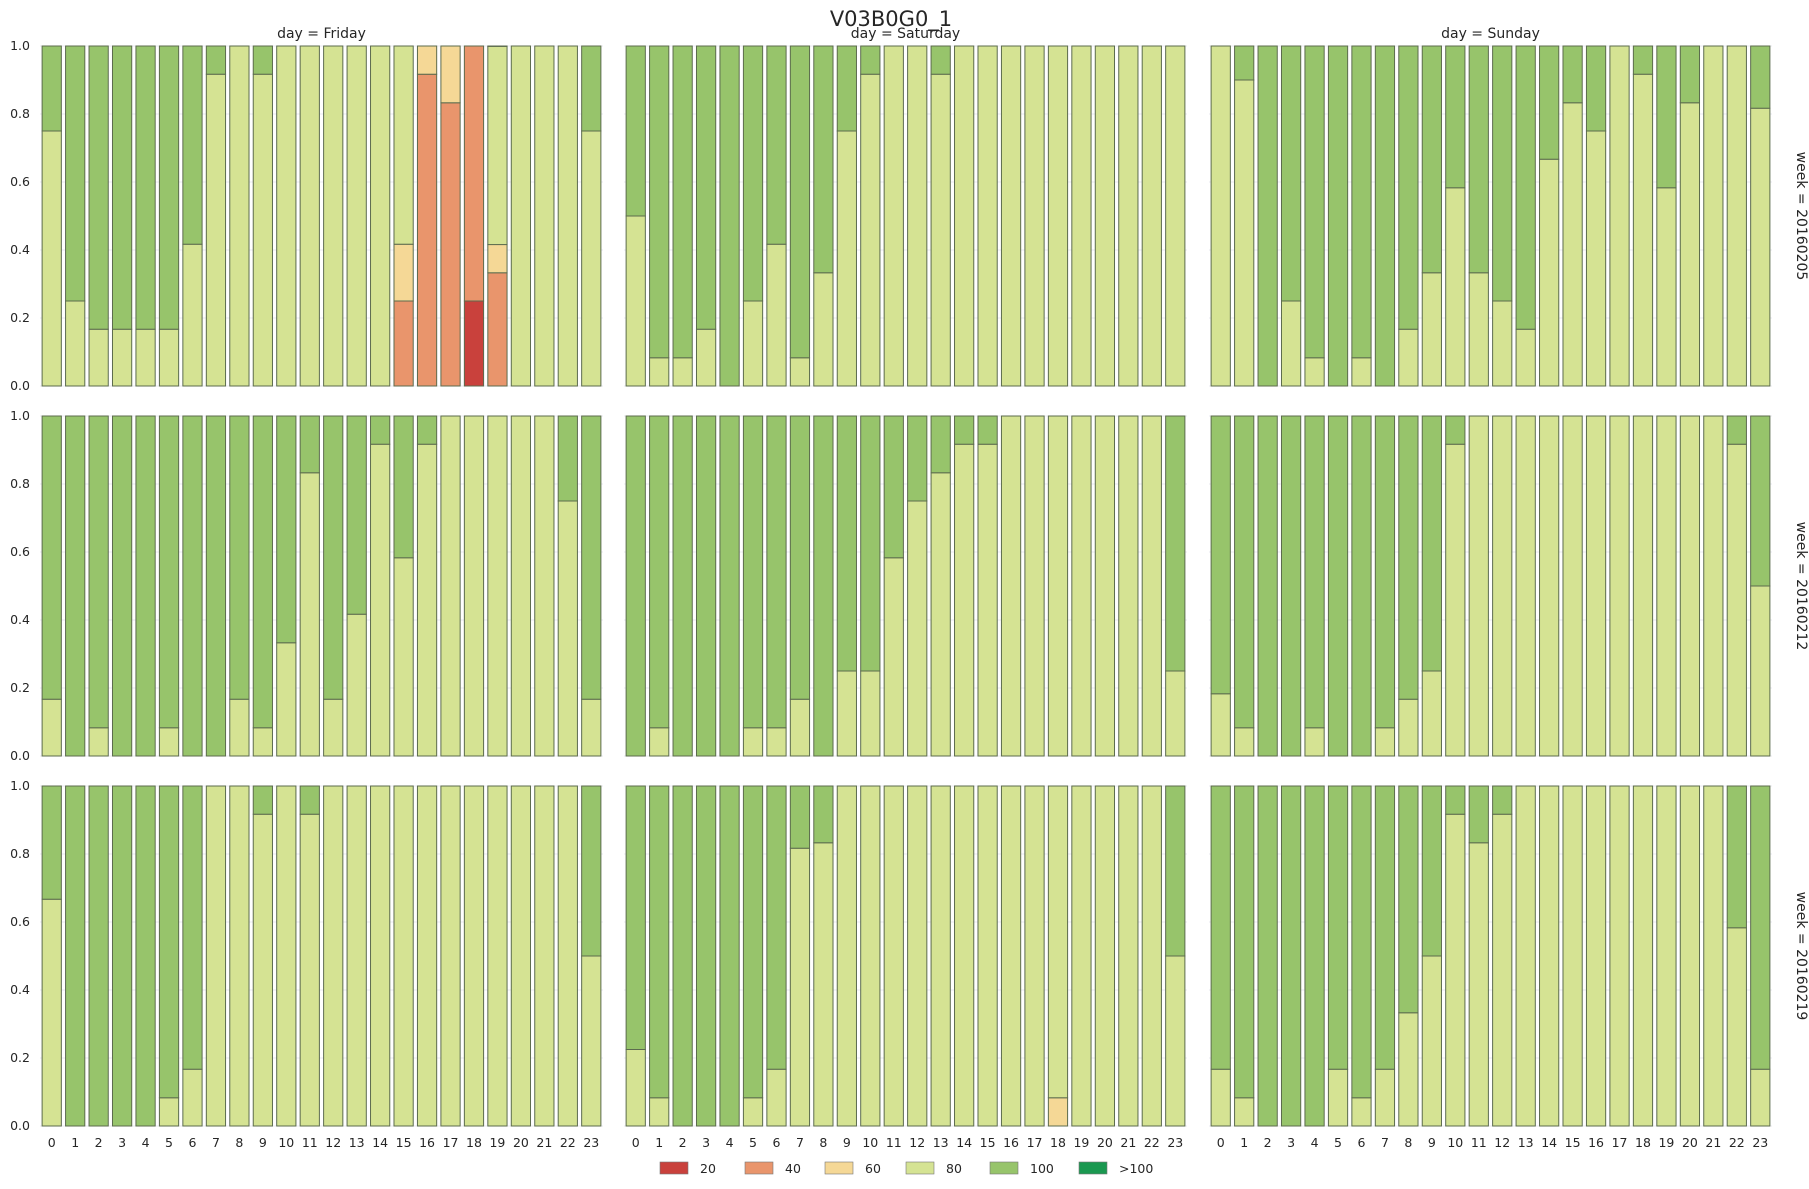 This screenshot has width=1809, height=1189. Describe the element at coordinates (1115, 1168) in the screenshot. I see `legend-item: >100` at that location.